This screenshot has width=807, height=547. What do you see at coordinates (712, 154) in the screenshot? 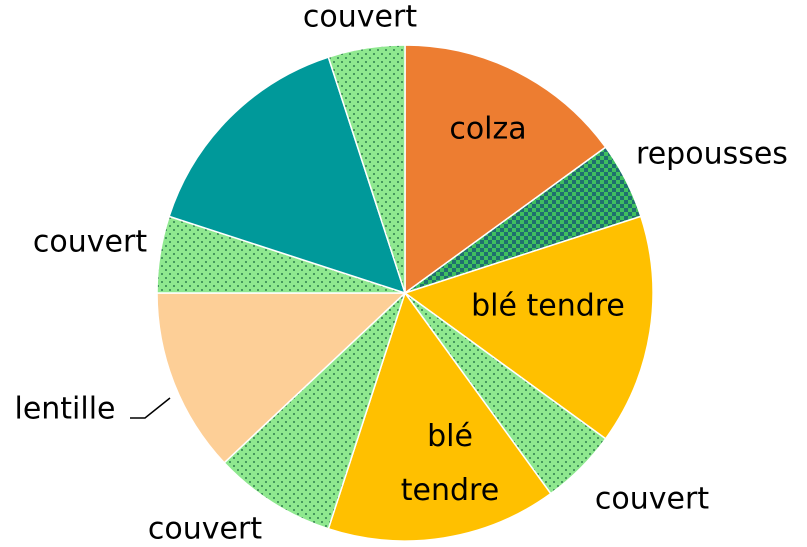
I see `slice-label: repousses` at bounding box center [712, 154].